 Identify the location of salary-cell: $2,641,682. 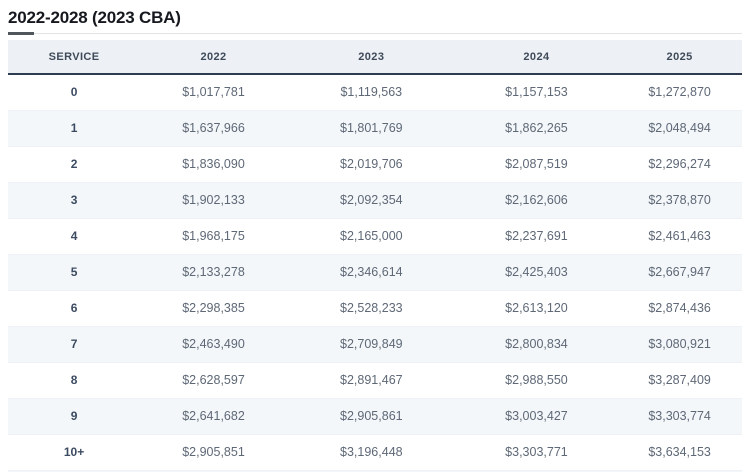
(213, 416).